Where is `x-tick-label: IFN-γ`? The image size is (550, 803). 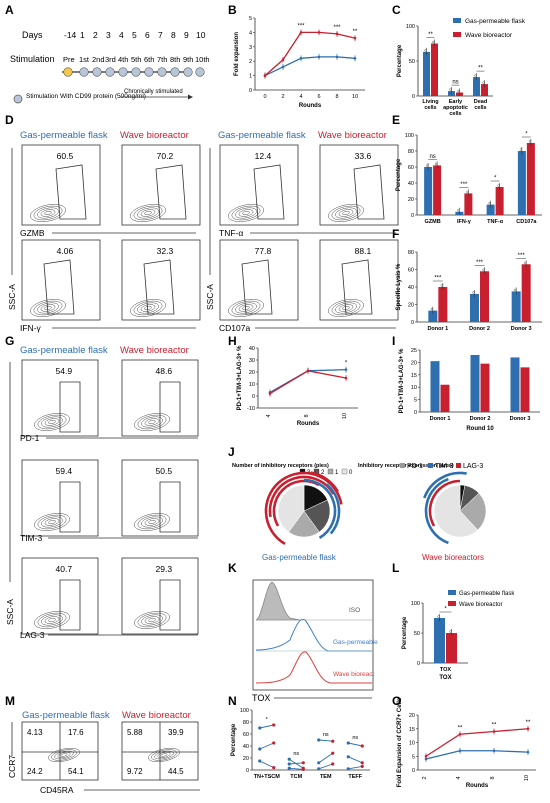
x-tick-label: IFN-γ is located at coordinates (464, 222).